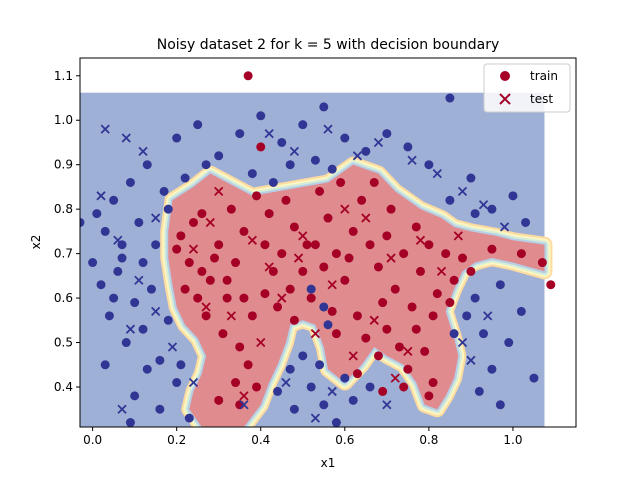  I want to click on y-tick-label-4: 0.8, so click(63, 209).